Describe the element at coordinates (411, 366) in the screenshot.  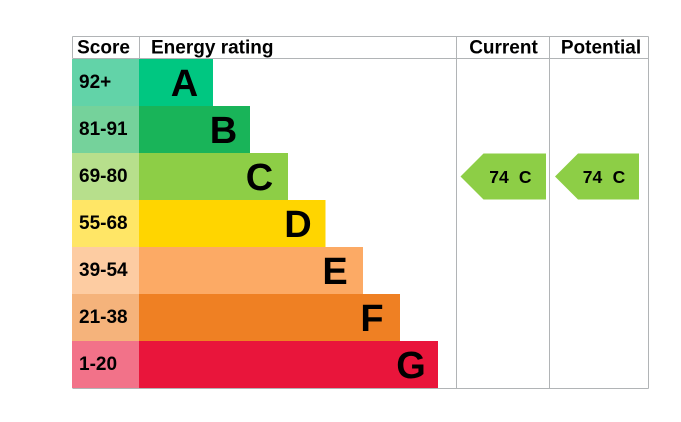
I see `svg-text: G` at that location.